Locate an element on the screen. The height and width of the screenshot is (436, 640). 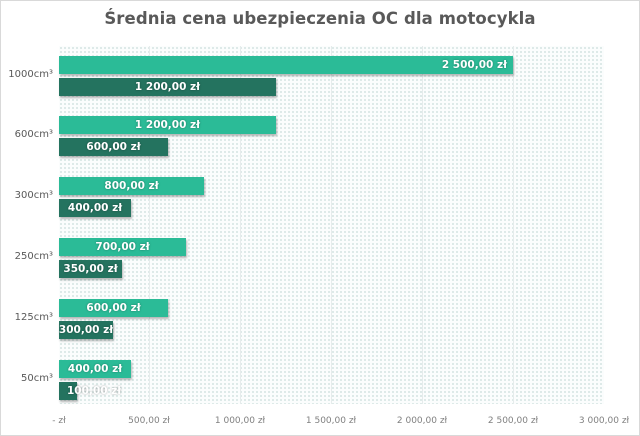
bar-series2-125cm3: 300,00 zł is located at coordinates (86, 330).